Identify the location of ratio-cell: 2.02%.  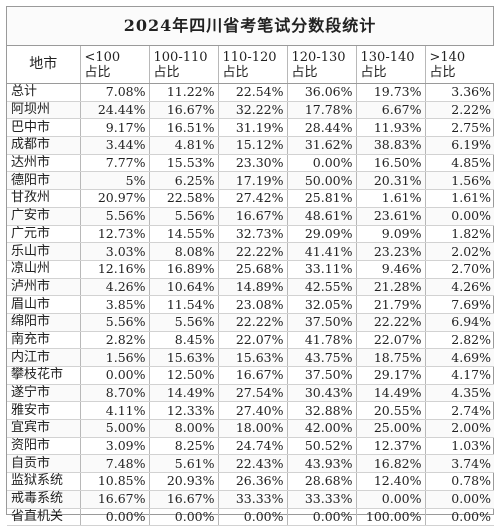
(459, 251).